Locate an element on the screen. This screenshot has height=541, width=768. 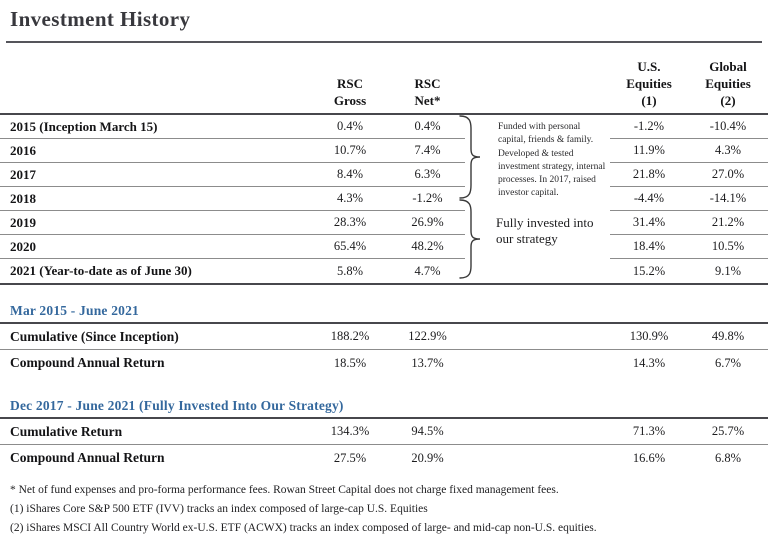
rsc-net-value: 48.2% is located at coordinates (427, 247).